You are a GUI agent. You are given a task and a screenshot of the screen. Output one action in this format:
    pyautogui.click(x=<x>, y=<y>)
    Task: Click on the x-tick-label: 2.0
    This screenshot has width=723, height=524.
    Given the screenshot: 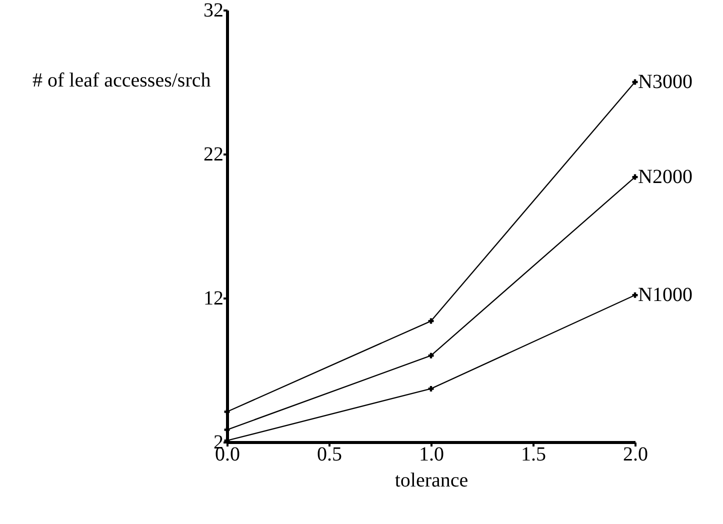 What is the action you would take?
    pyautogui.click(x=635, y=455)
    